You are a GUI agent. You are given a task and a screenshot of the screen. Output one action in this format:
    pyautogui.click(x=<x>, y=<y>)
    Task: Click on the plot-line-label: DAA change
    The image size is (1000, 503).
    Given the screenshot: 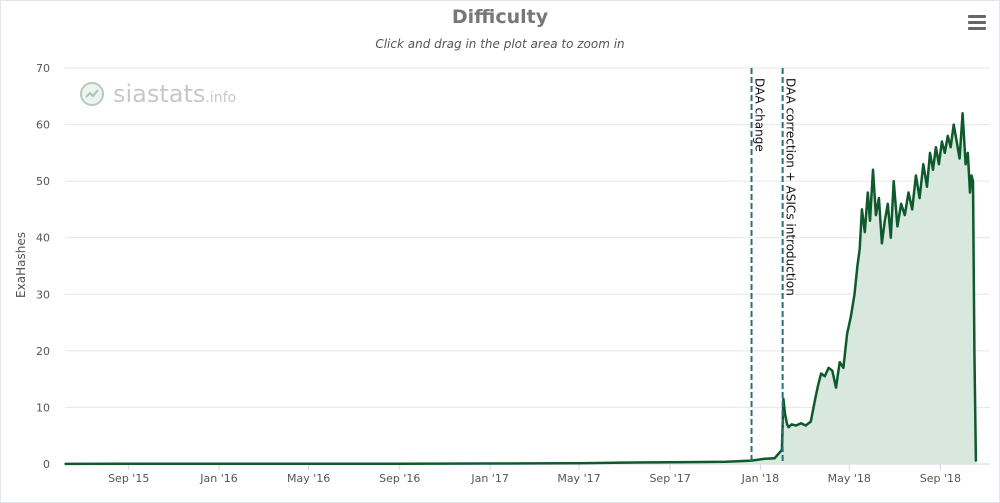 What is the action you would take?
    pyautogui.click(x=760, y=115)
    